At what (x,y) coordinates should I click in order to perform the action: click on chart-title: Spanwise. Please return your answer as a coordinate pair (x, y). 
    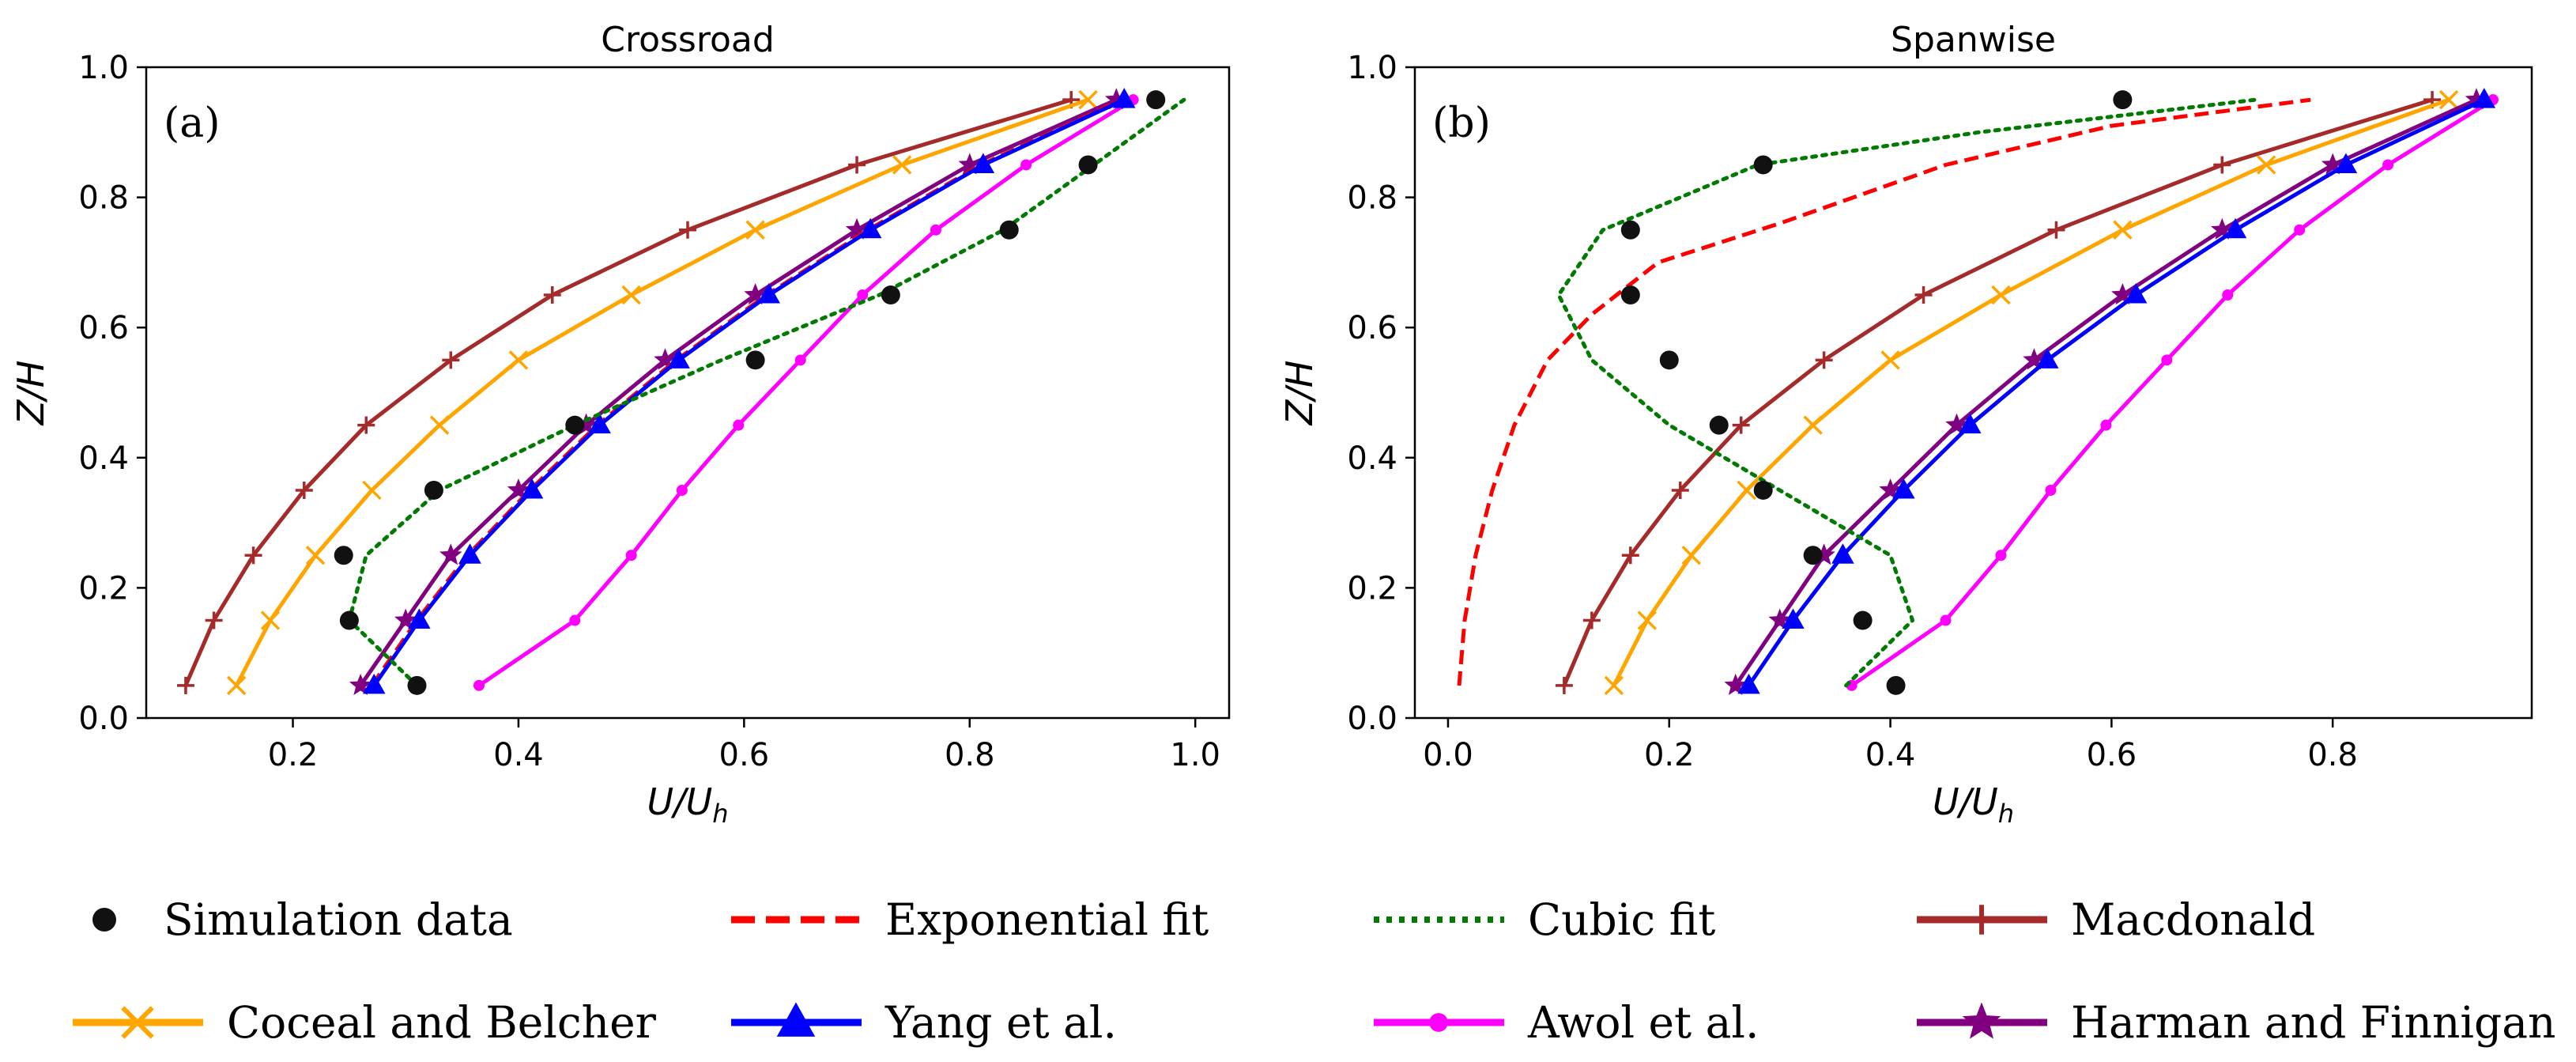
    Looking at the image, I should click on (1973, 40).